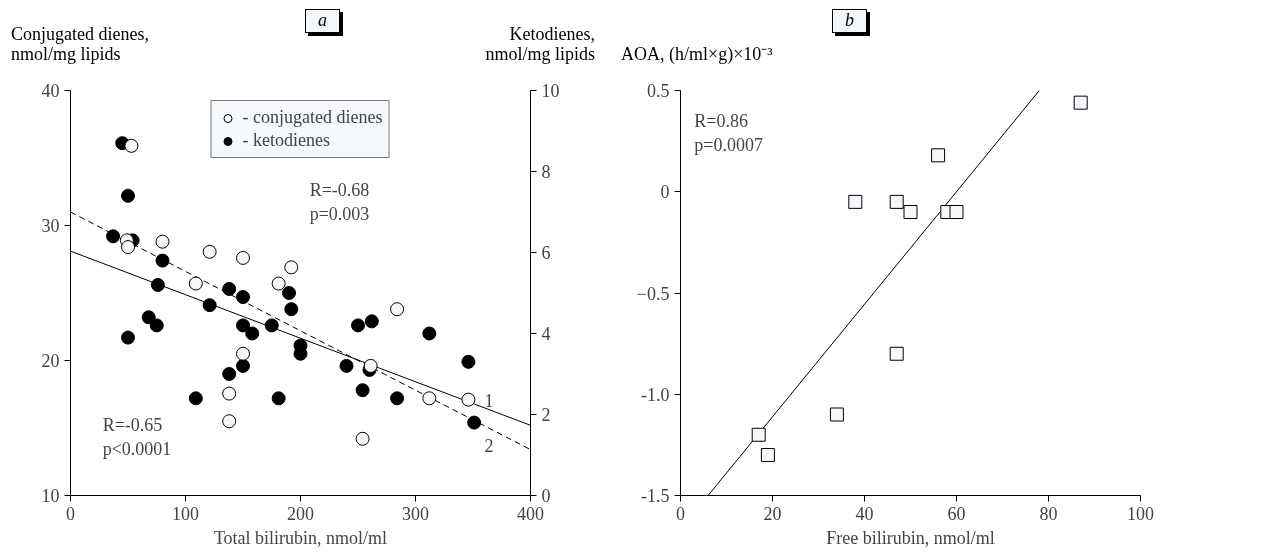 The width and height of the screenshot is (1268, 556). Describe the element at coordinates (546, 172) in the screenshot. I see `y2-tick-label: 8` at that location.